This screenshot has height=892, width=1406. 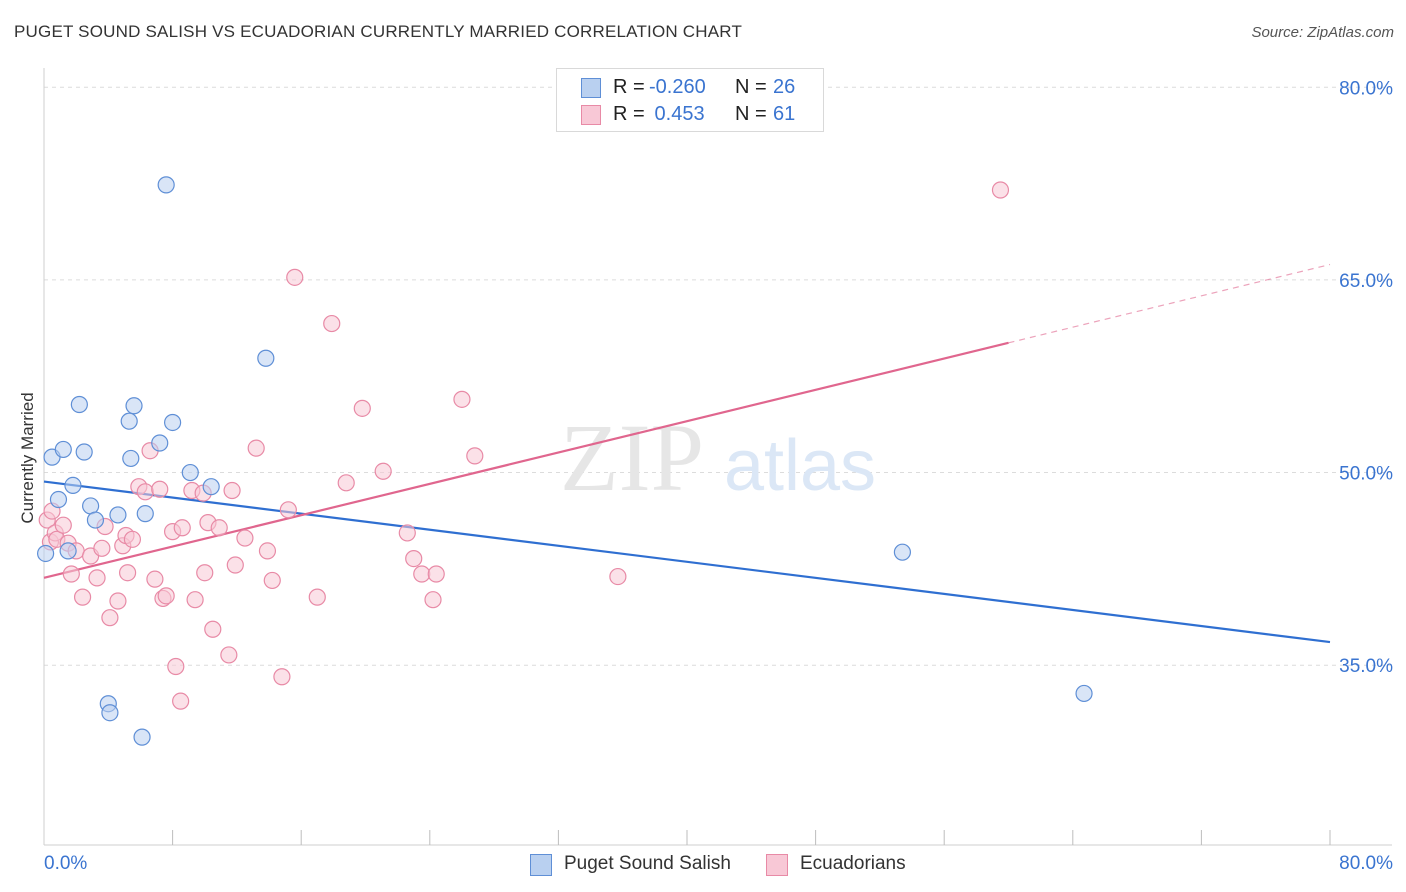 I want to click on x-tick-label: 80.0%, so click(x=1366, y=863).